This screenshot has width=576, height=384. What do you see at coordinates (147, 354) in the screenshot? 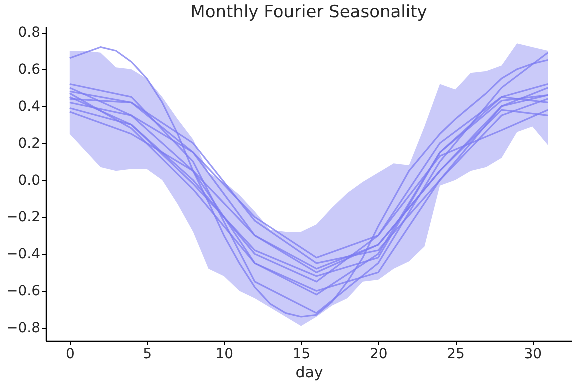
I see `x-tick-label: 5` at bounding box center [147, 354].